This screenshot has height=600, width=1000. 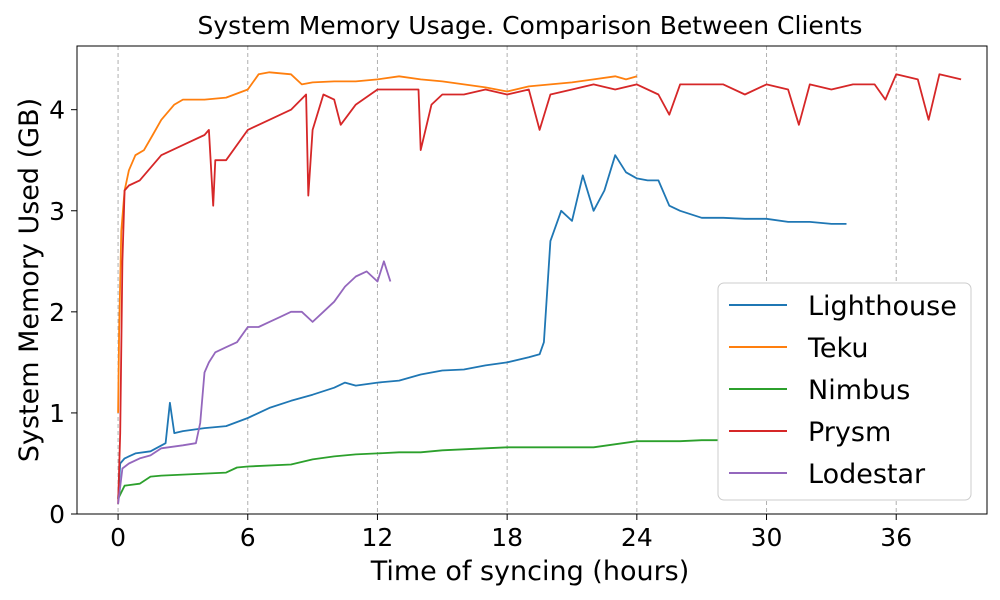 What do you see at coordinates (867, 474) in the screenshot?
I see `legend-label-lodestar: Lodestar` at bounding box center [867, 474].